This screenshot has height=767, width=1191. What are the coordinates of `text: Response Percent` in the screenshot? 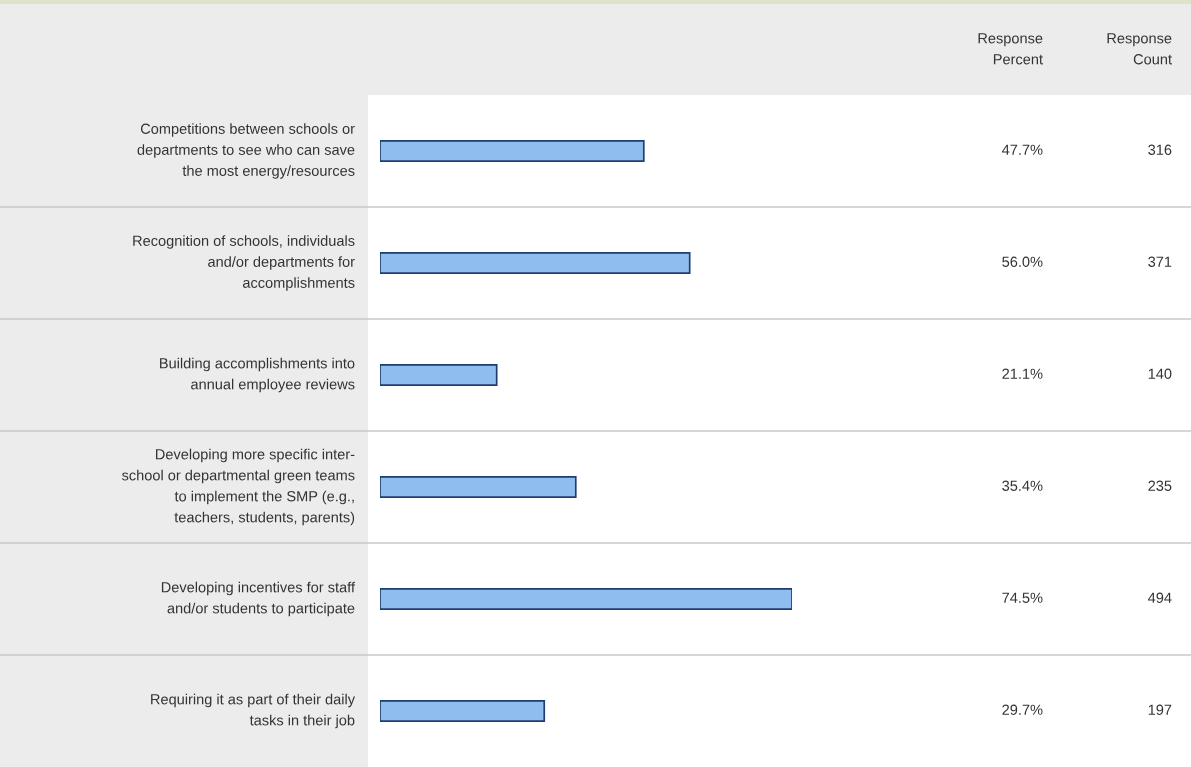 It's located at (1010, 49).